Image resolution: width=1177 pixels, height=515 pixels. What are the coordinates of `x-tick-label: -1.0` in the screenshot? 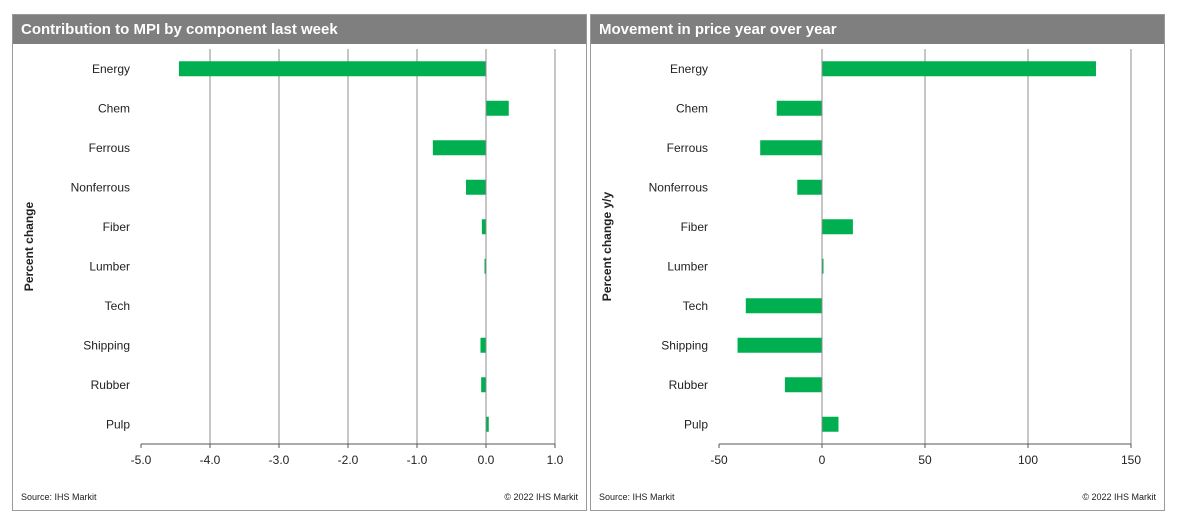 It's located at (417, 460).